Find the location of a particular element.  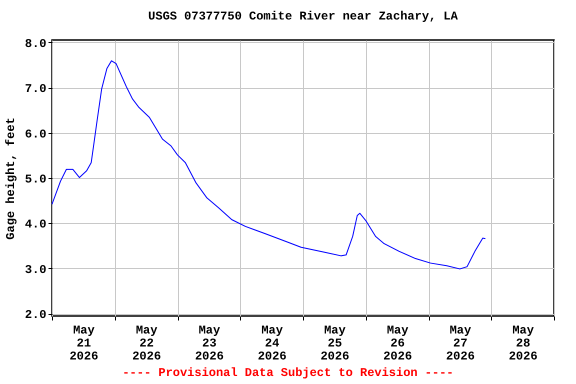

y-tick-label: 5.0 is located at coordinates (35, 179).